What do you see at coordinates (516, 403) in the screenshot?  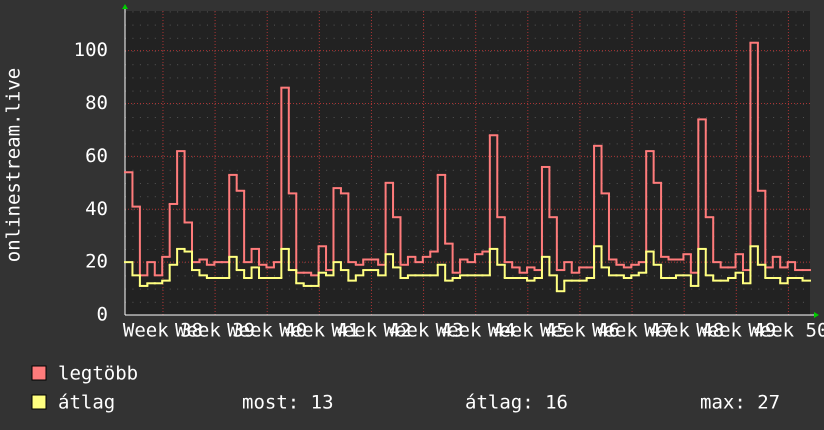 I see `stat: átlag: 16` at bounding box center [516, 403].